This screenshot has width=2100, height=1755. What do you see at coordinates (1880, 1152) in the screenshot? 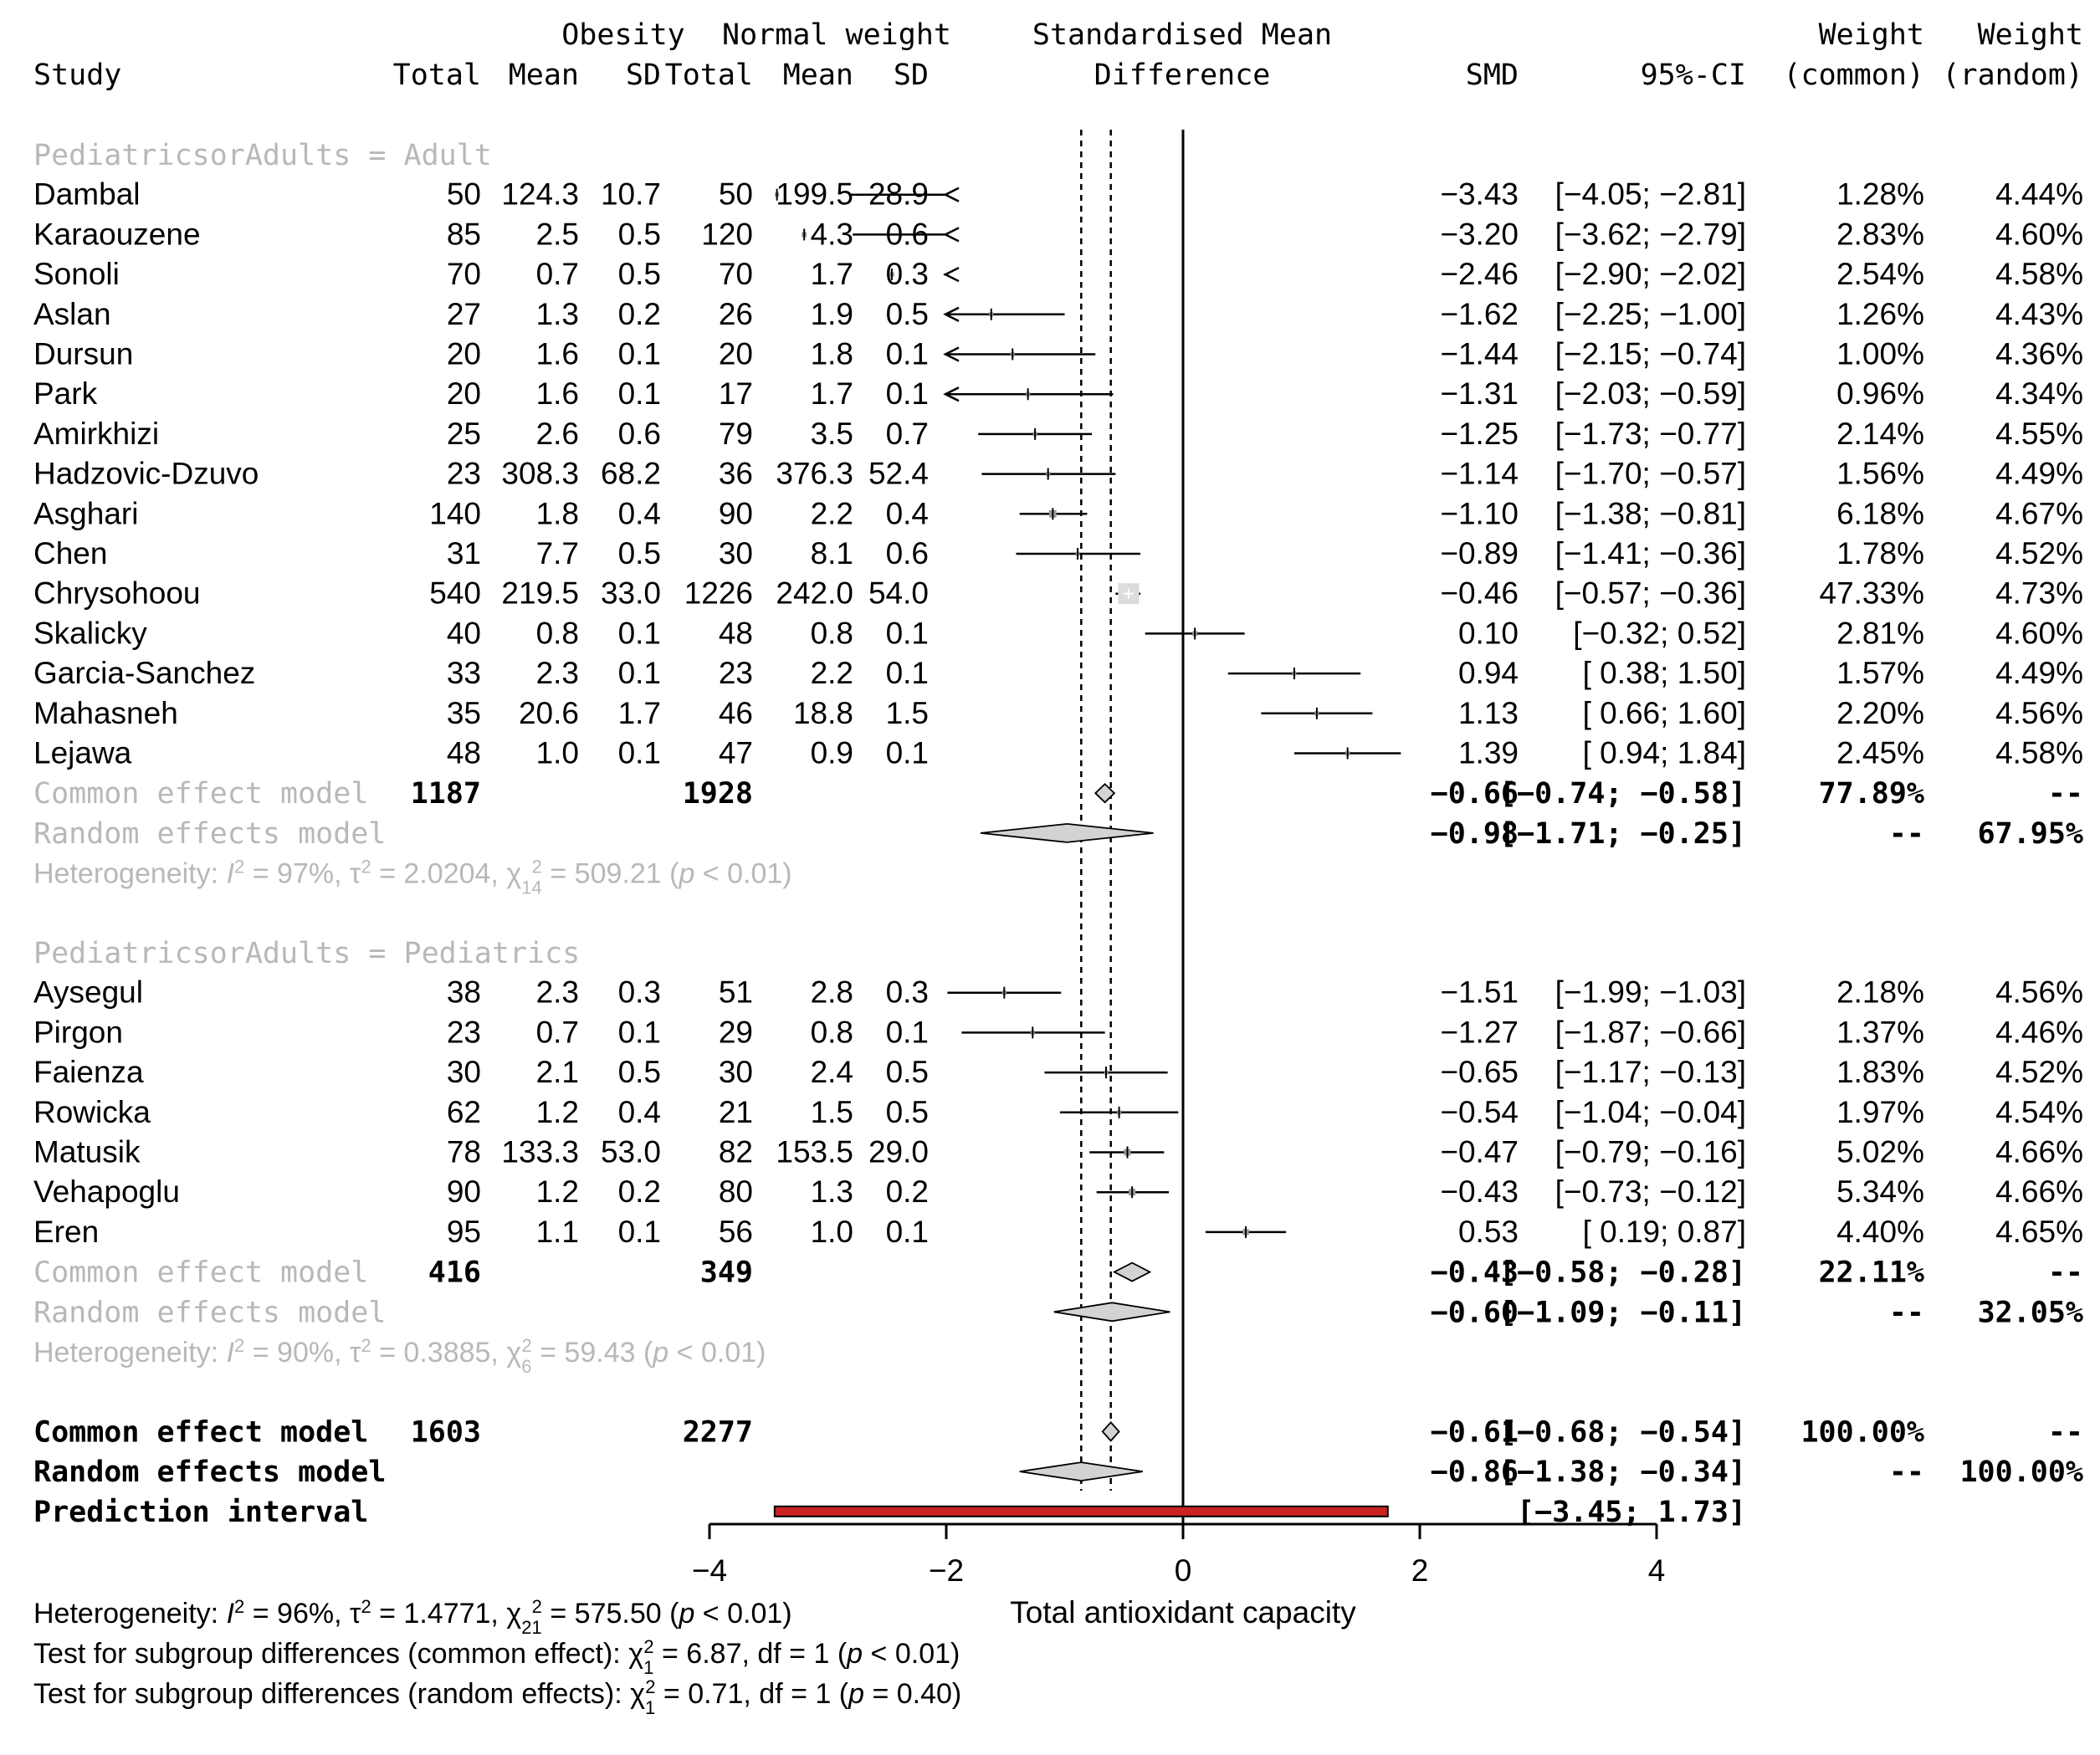
I see `weight-common: 5.02%` at bounding box center [1880, 1152].